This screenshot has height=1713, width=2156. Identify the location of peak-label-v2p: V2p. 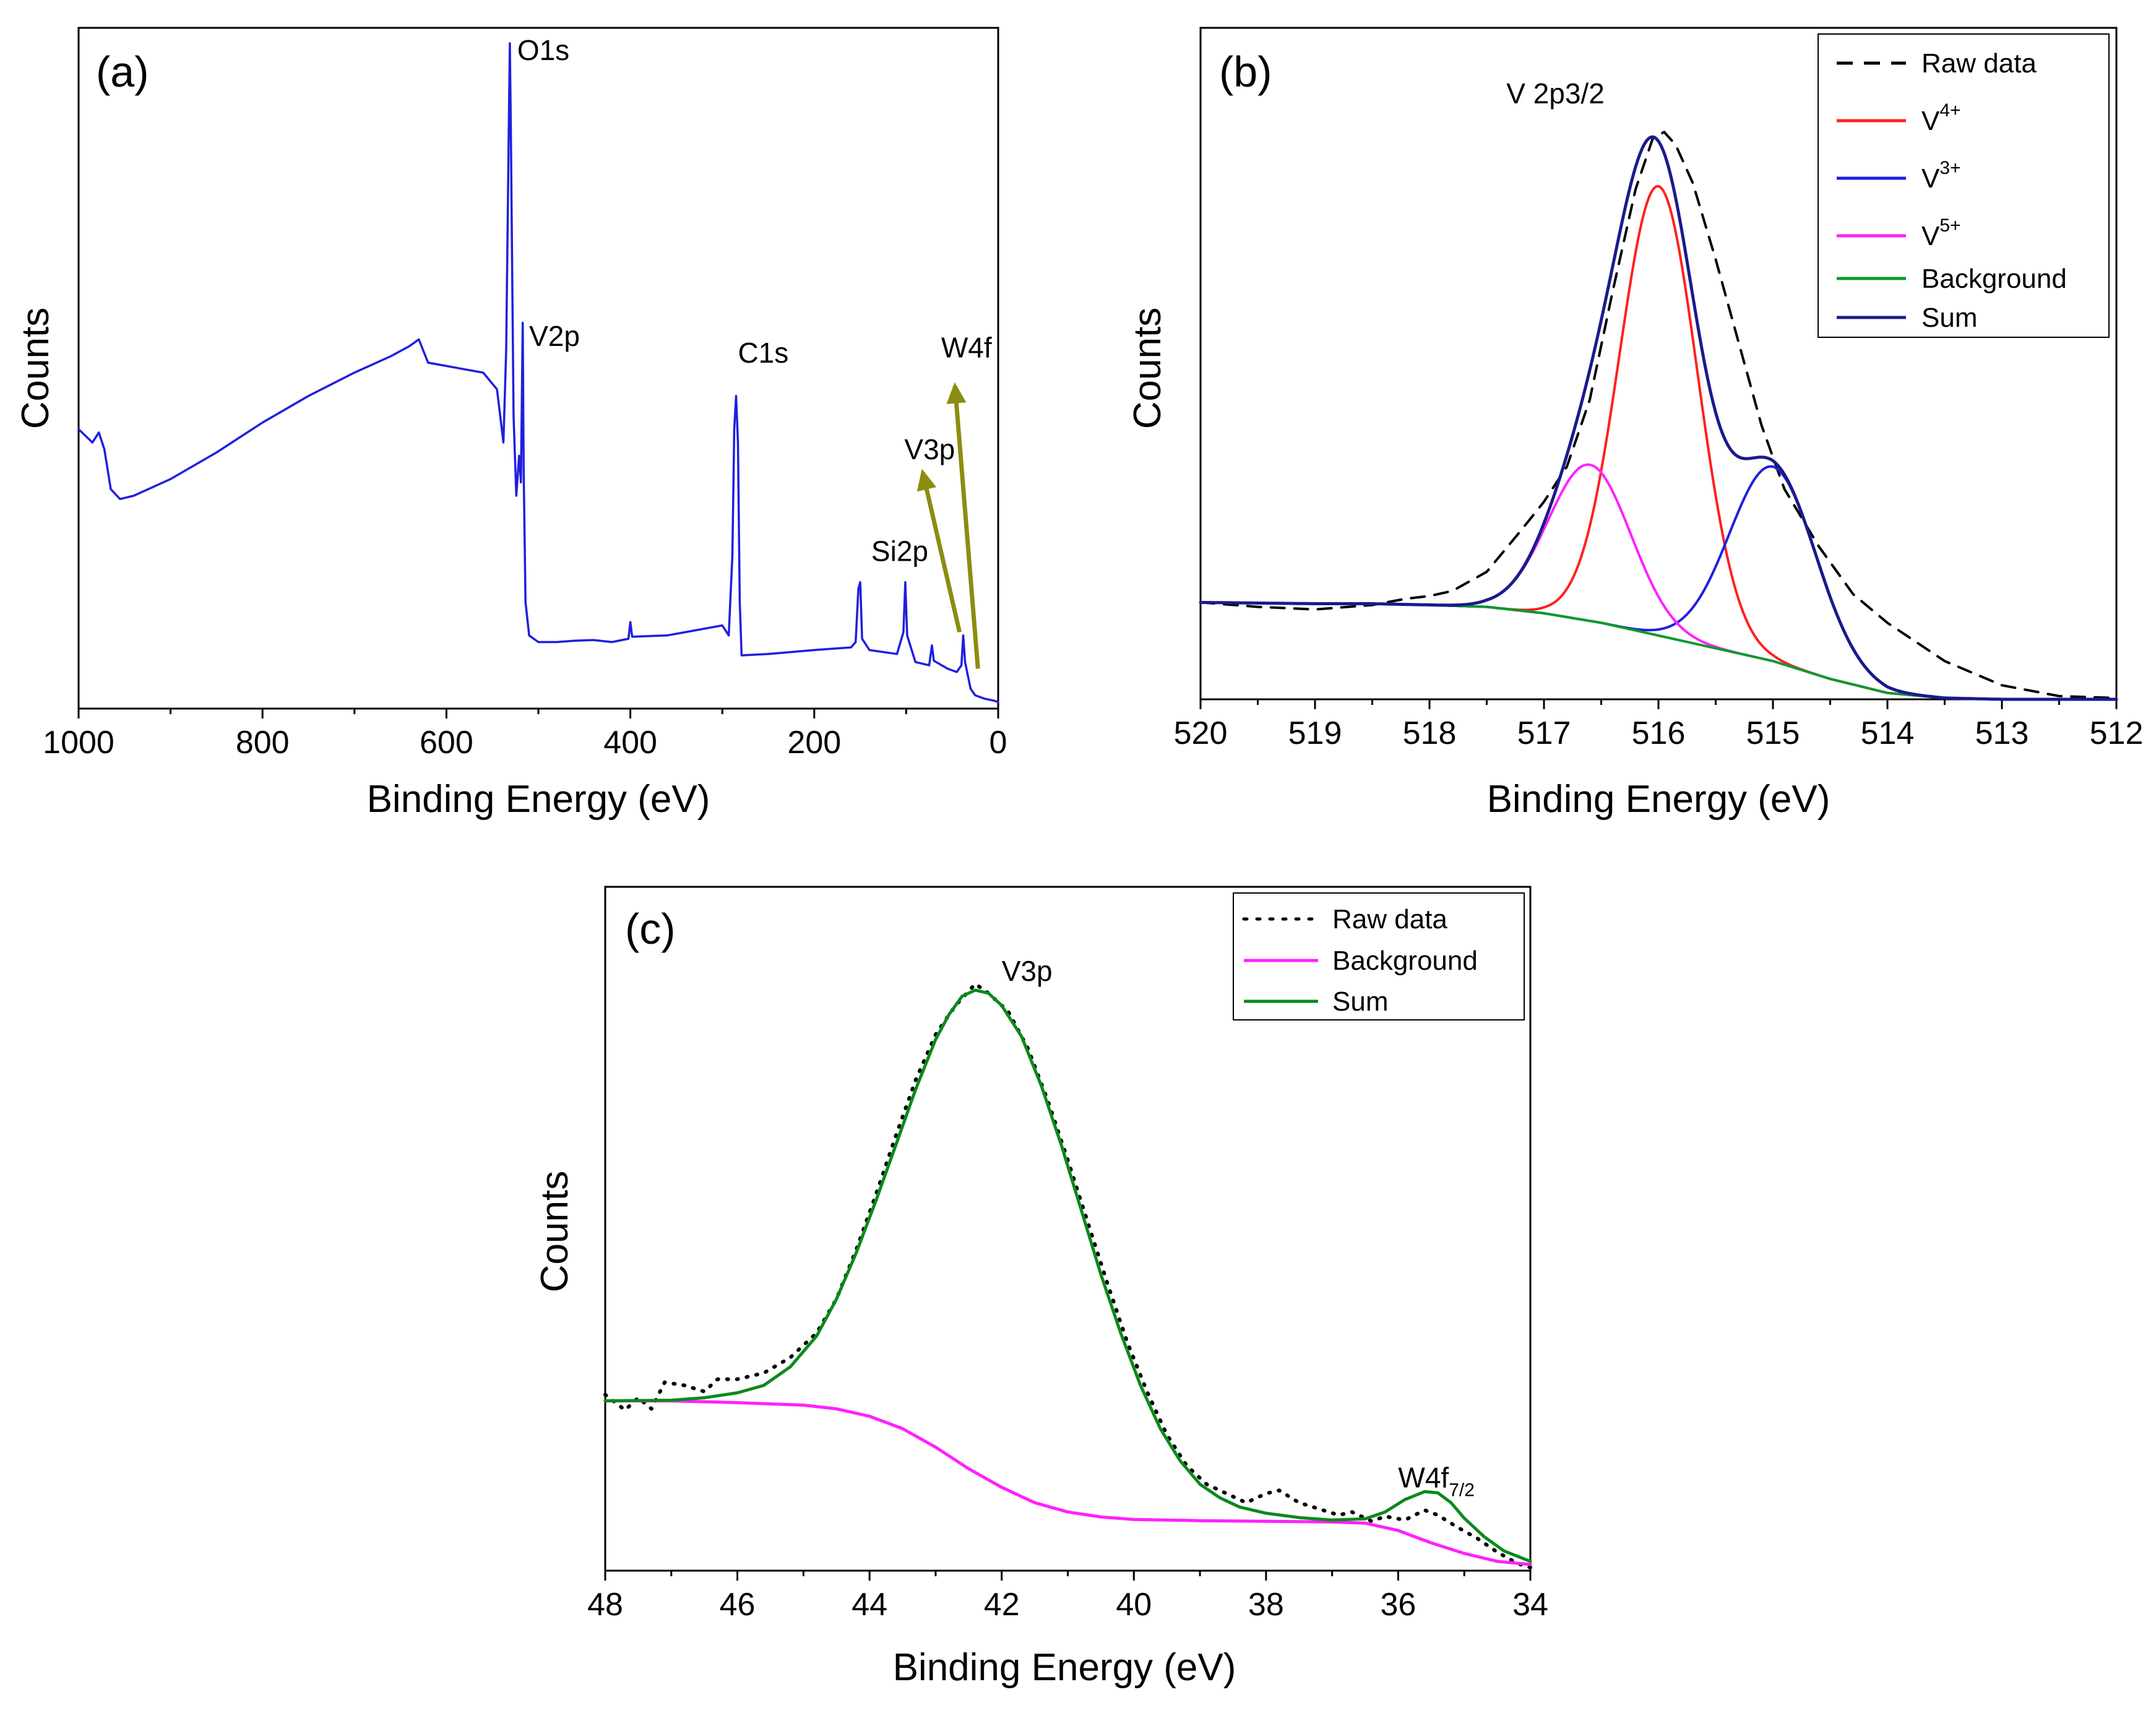
(554, 336).